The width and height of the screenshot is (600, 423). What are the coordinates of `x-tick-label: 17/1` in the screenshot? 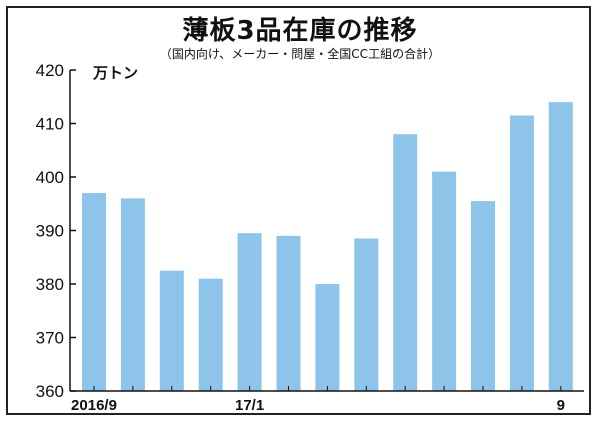 It's located at (249, 405).